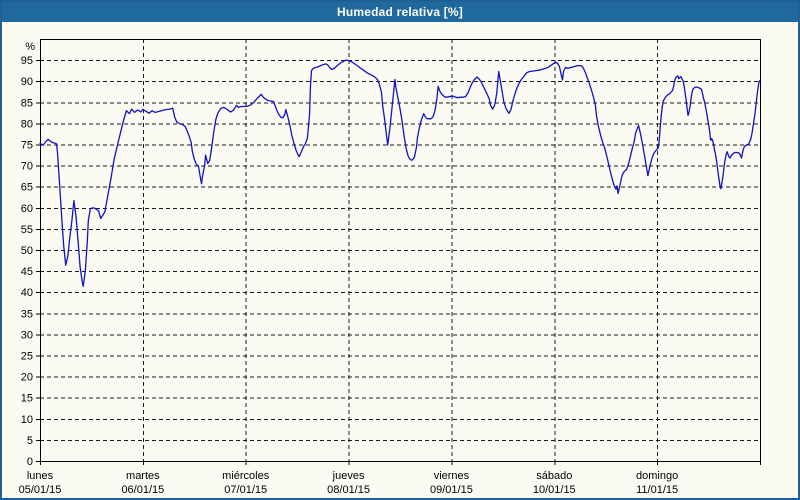 The height and width of the screenshot is (500, 800). Describe the element at coordinates (452, 476) in the screenshot. I see `x-day-label: viernes` at that location.